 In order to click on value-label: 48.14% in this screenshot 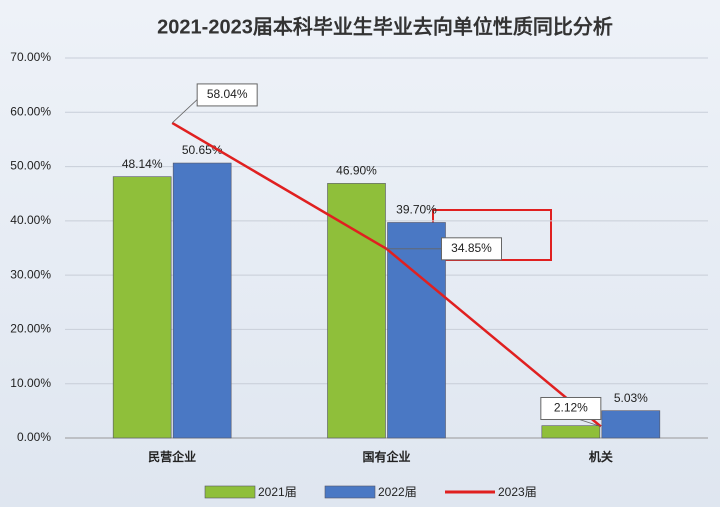, I will do `click(142, 164)`.